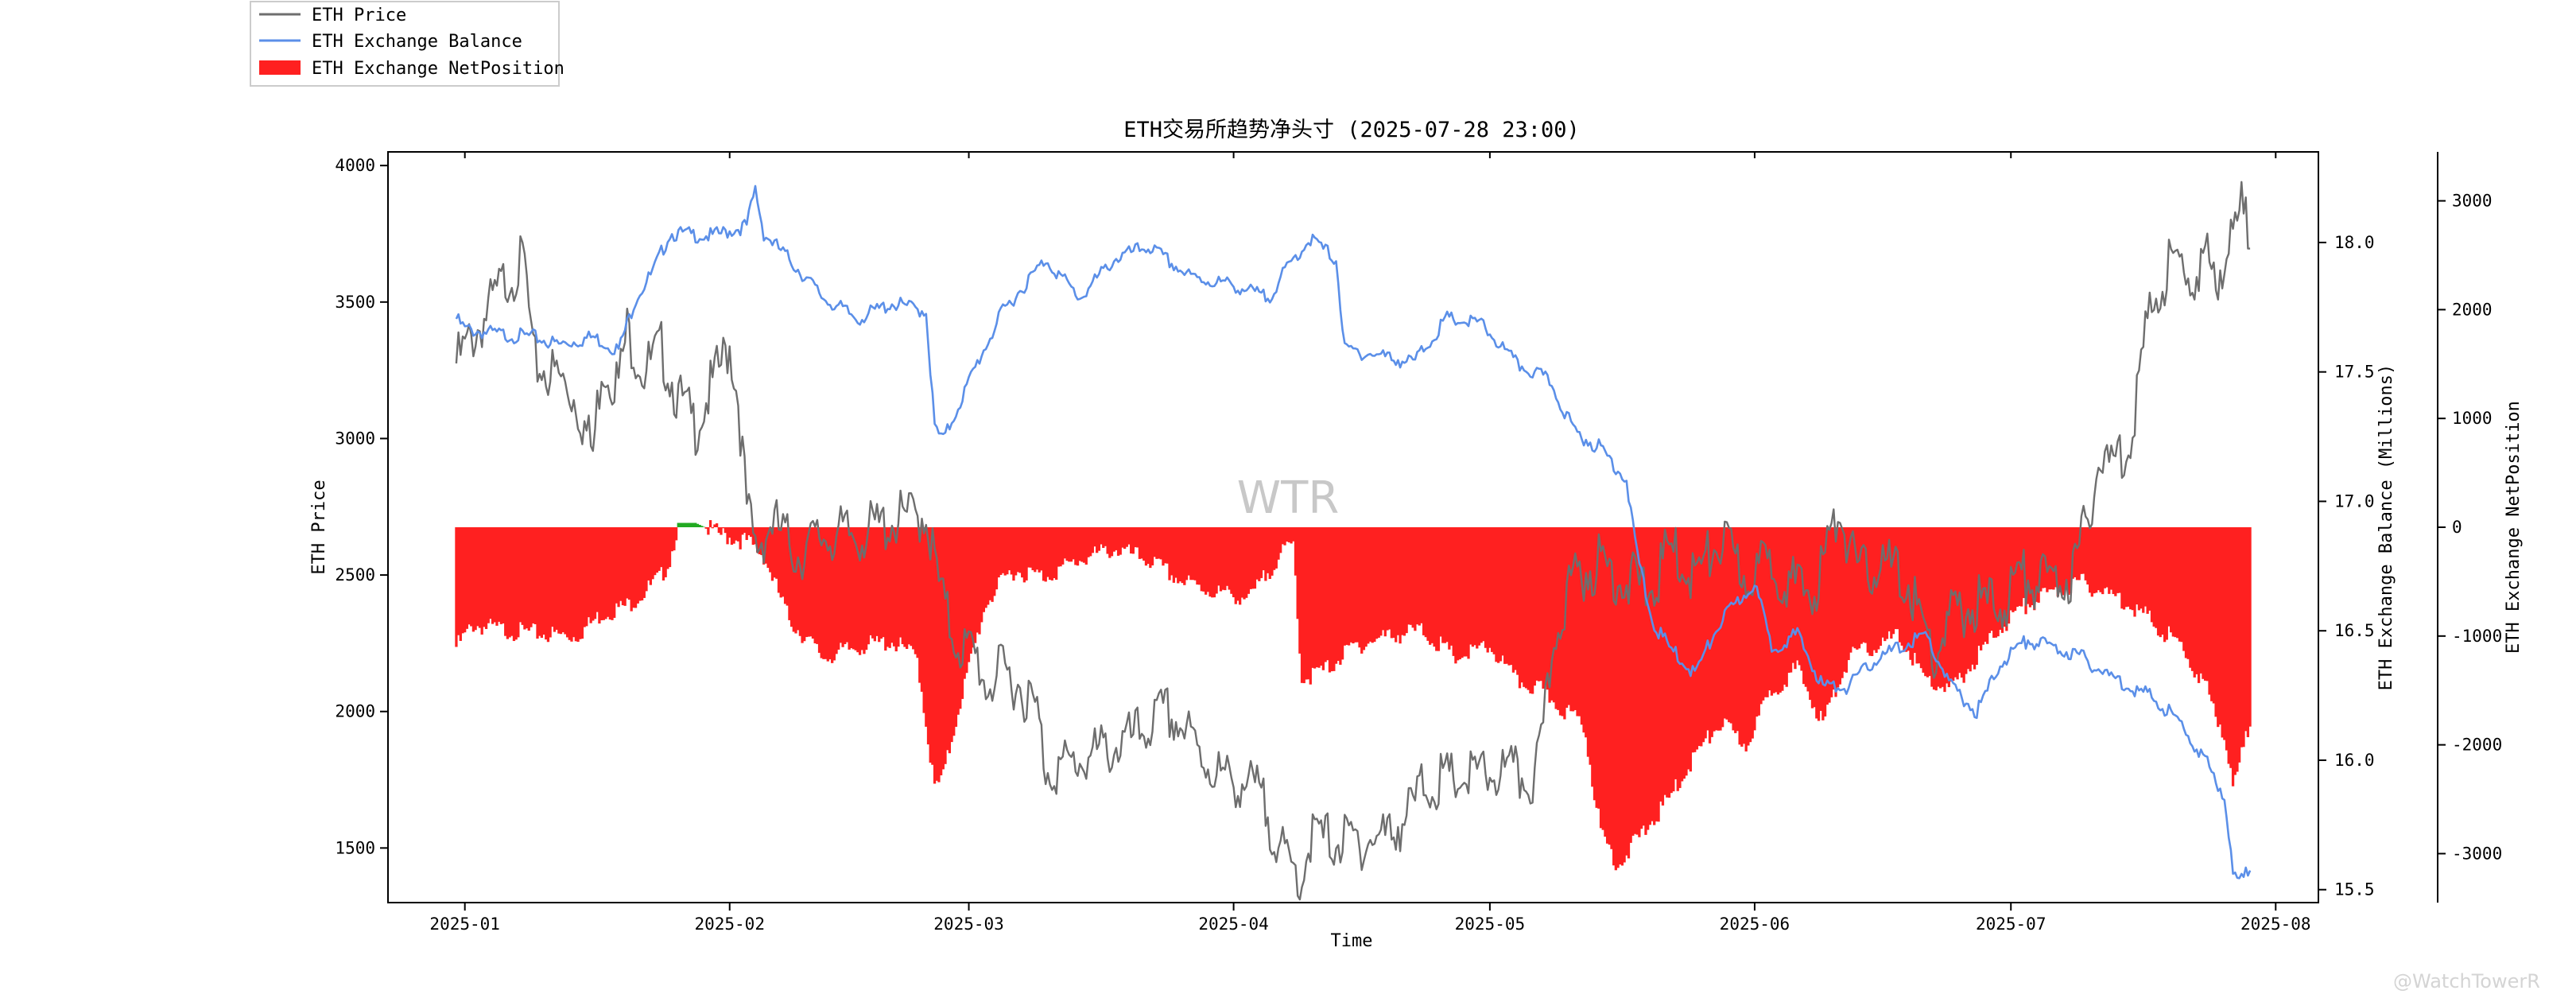  I want to click on y-left-tick-label: 1500, so click(355, 847).